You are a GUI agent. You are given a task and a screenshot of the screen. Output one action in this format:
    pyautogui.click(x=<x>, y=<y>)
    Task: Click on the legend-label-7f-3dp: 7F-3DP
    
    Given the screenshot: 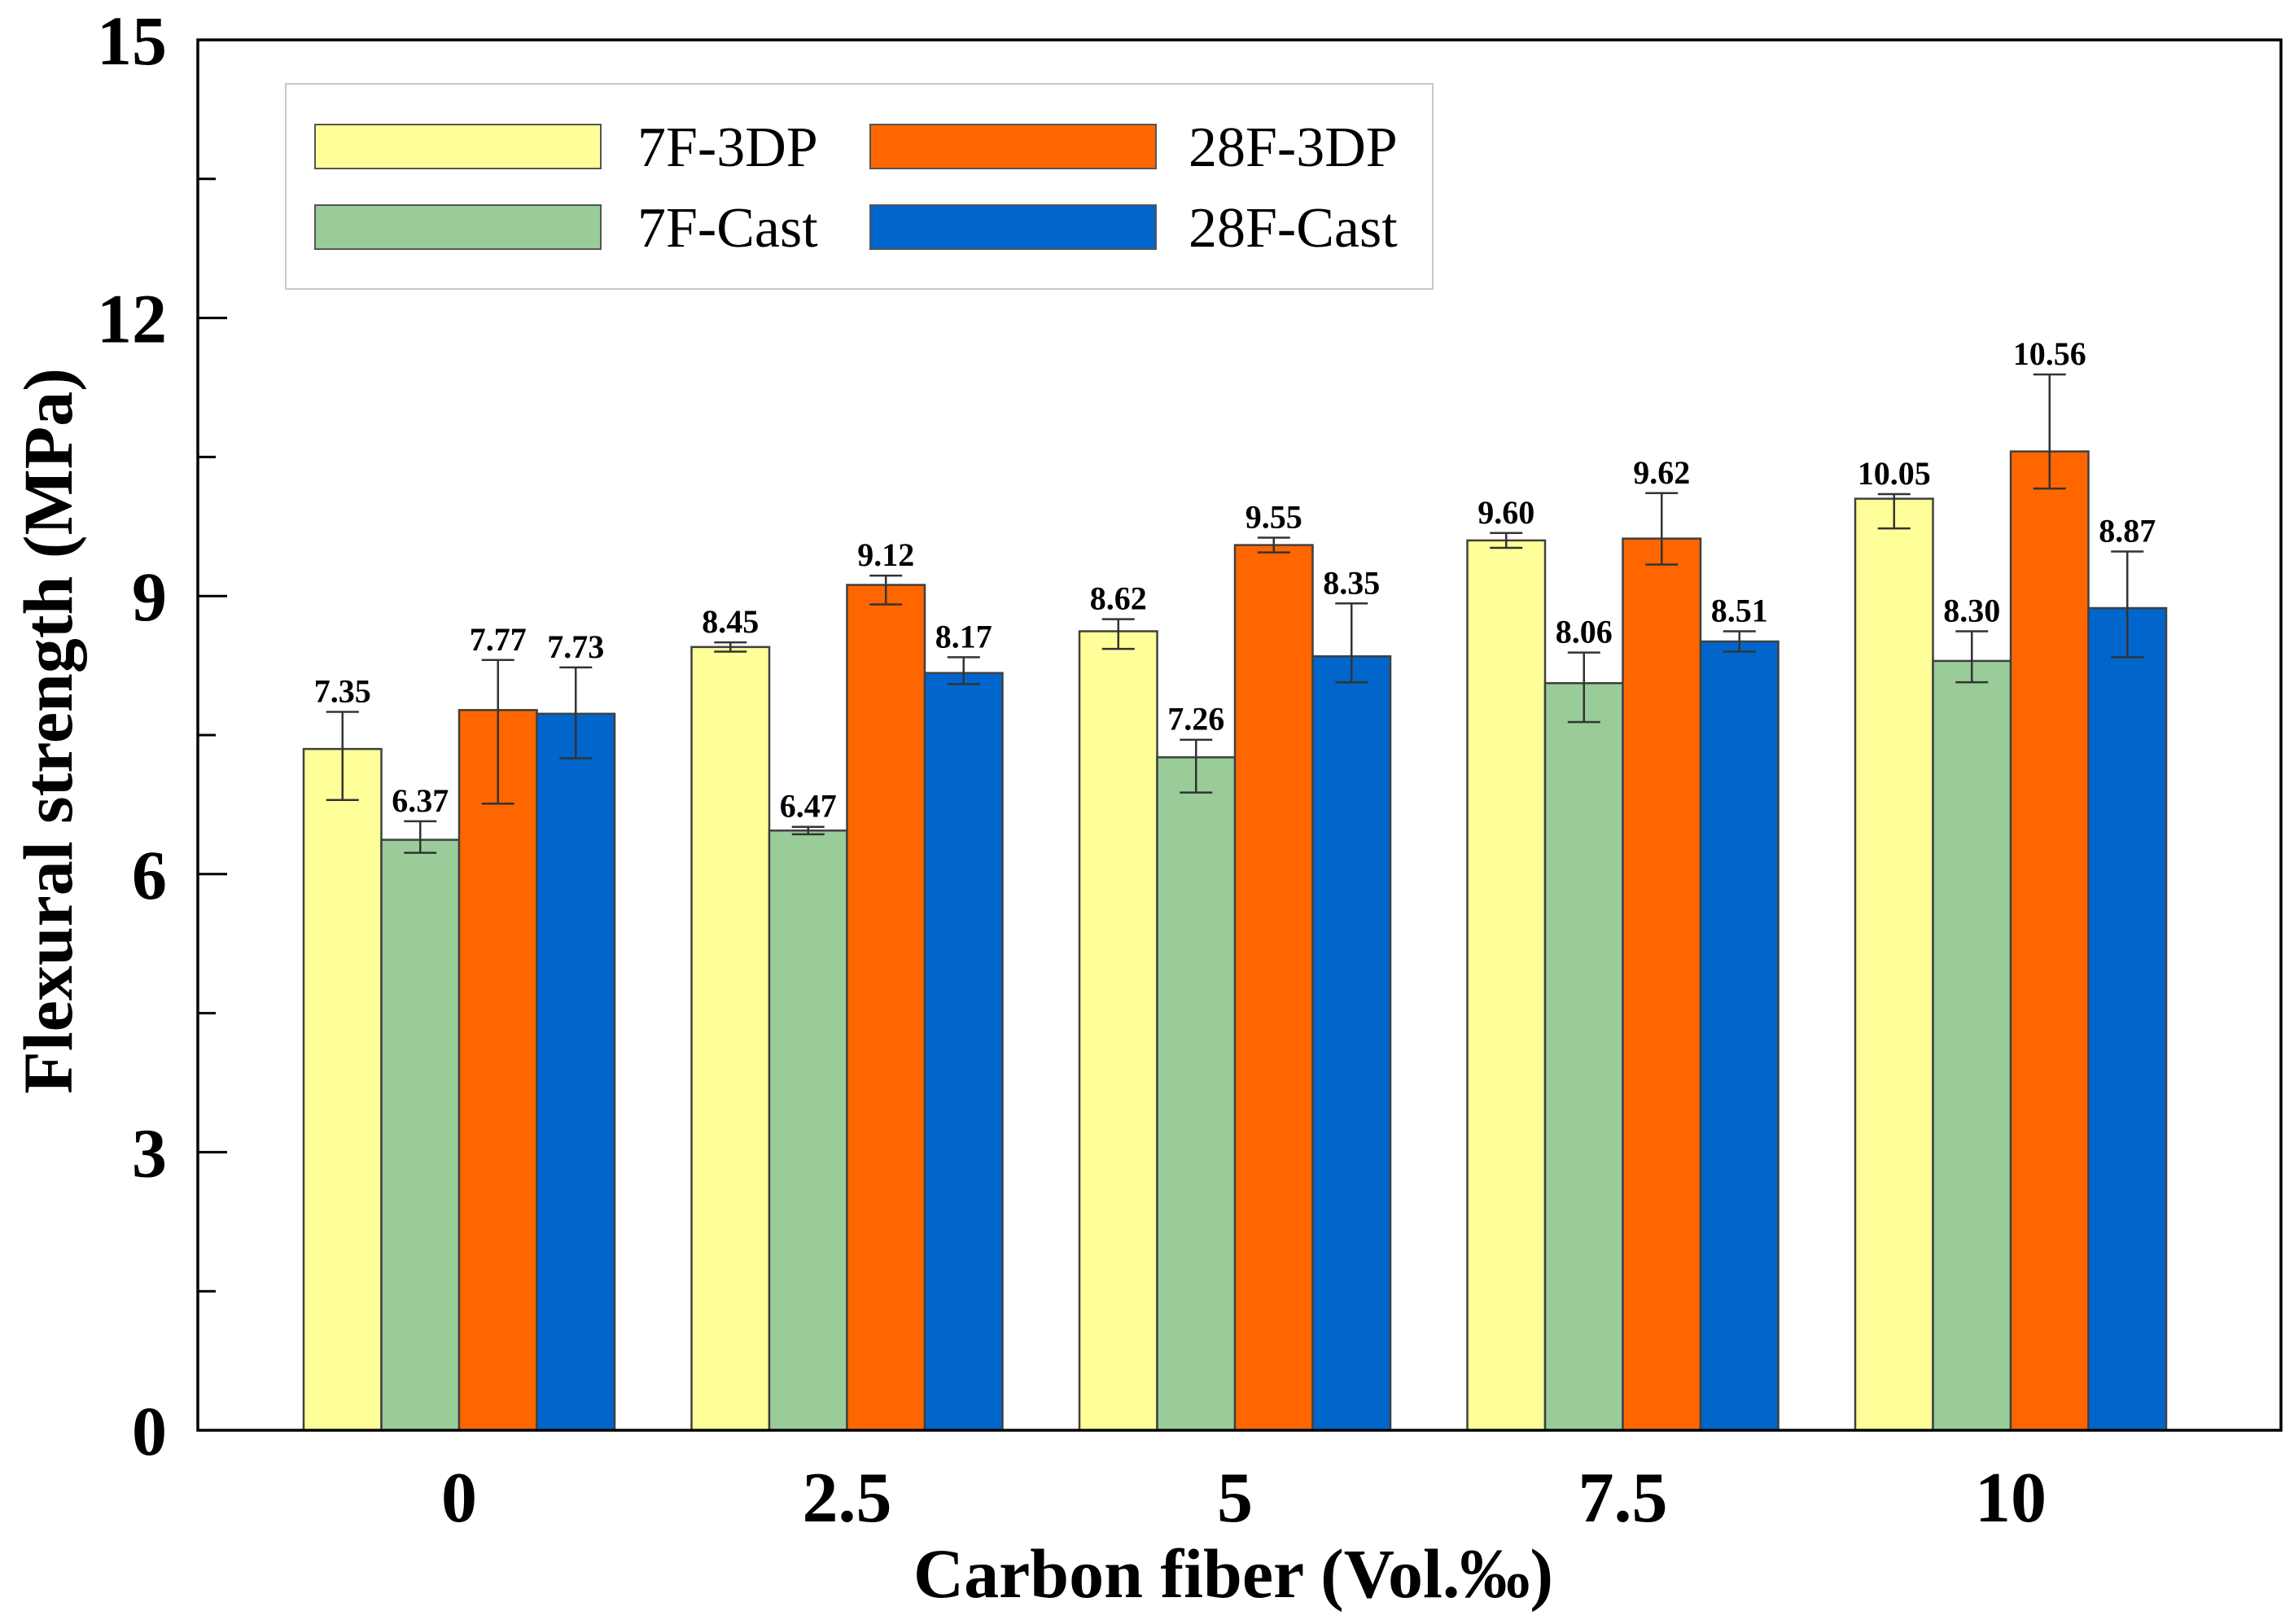 What is the action you would take?
    pyautogui.click(x=727, y=147)
    